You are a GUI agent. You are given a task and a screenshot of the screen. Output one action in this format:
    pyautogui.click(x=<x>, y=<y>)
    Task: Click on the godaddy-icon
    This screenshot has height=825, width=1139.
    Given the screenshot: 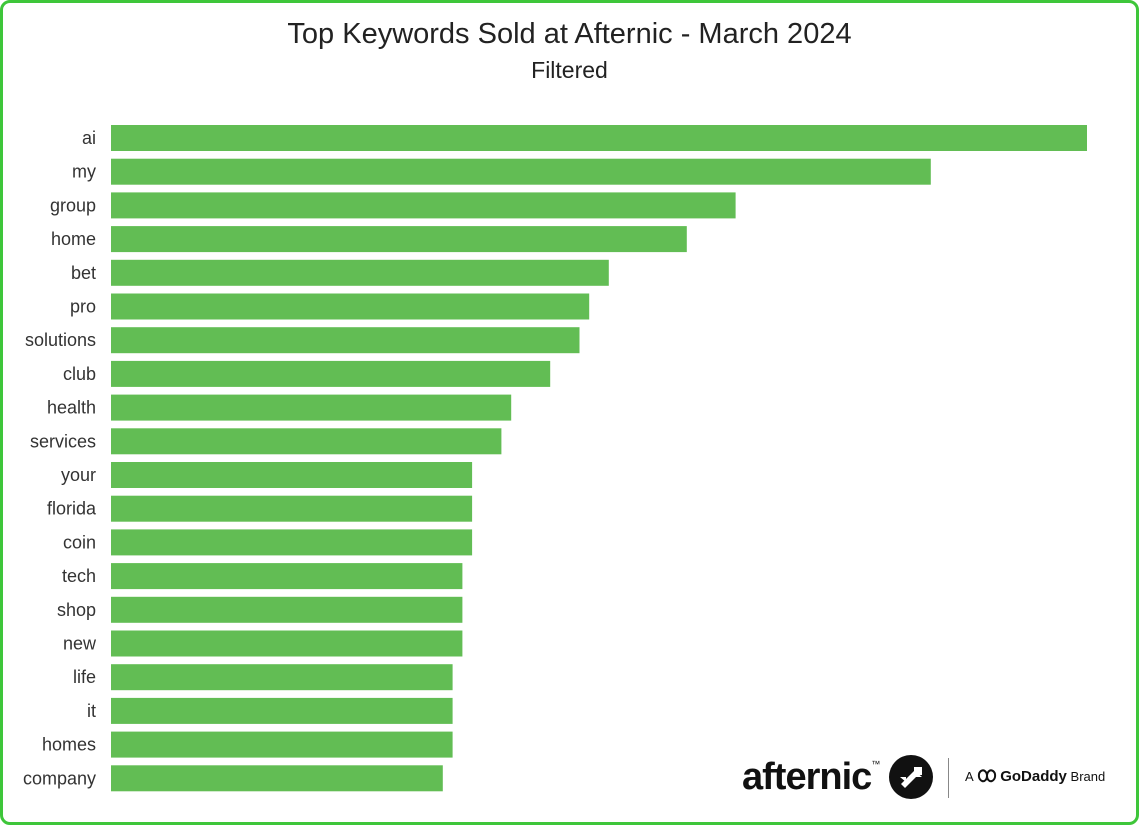 What is the action you would take?
    pyautogui.click(x=986, y=776)
    